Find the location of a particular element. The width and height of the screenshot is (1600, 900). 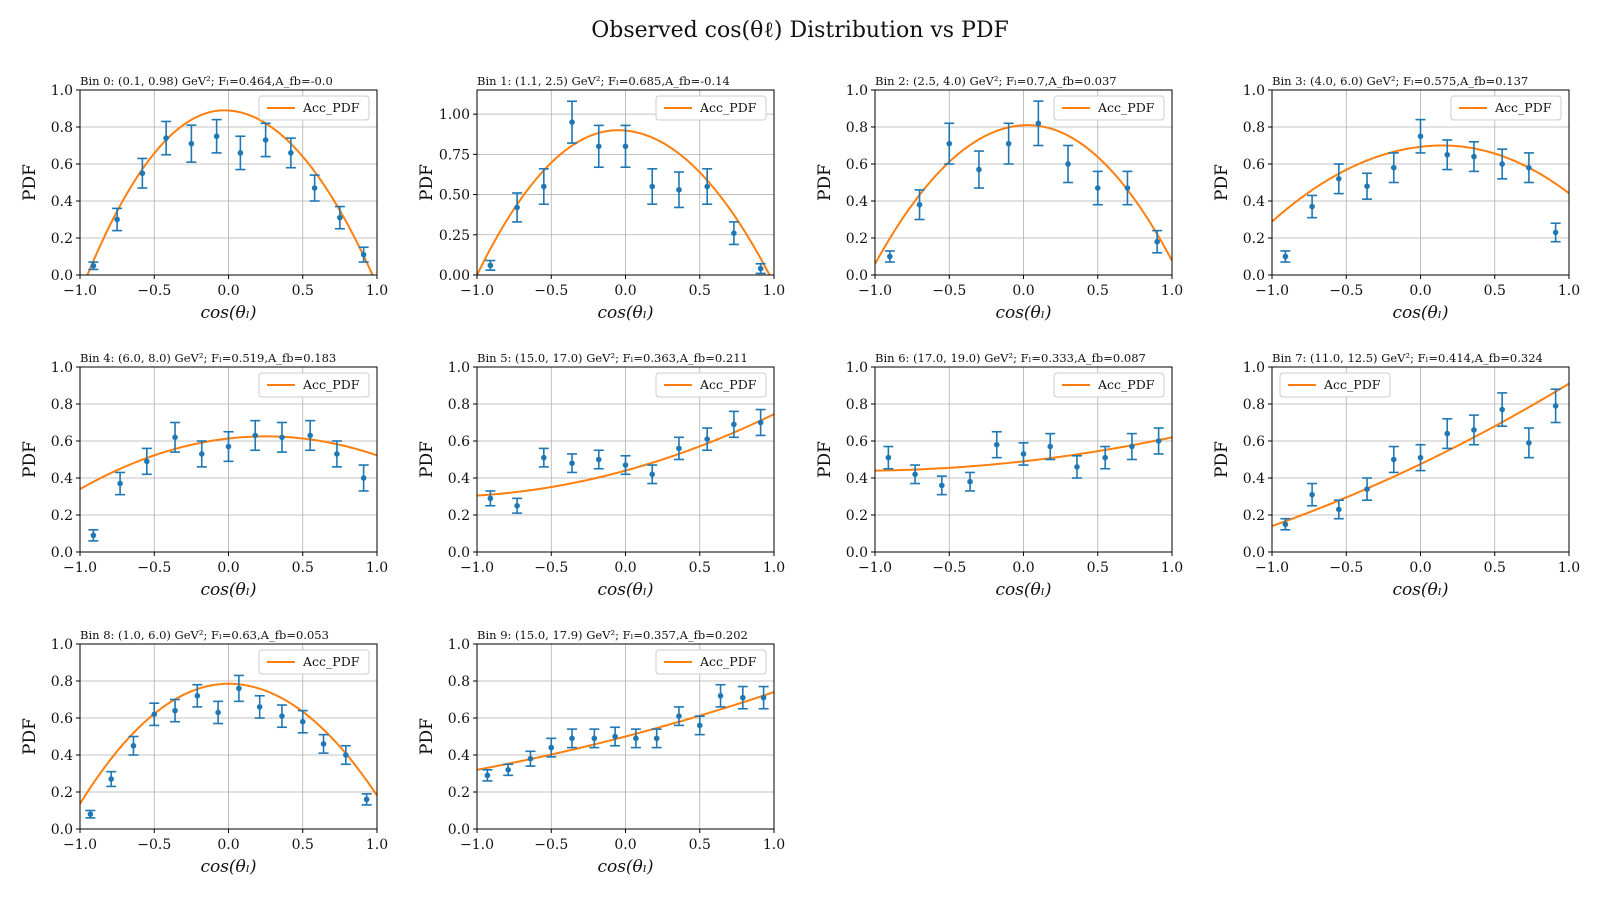

y-tick-label: 0.25 is located at coordinates (454, 236).